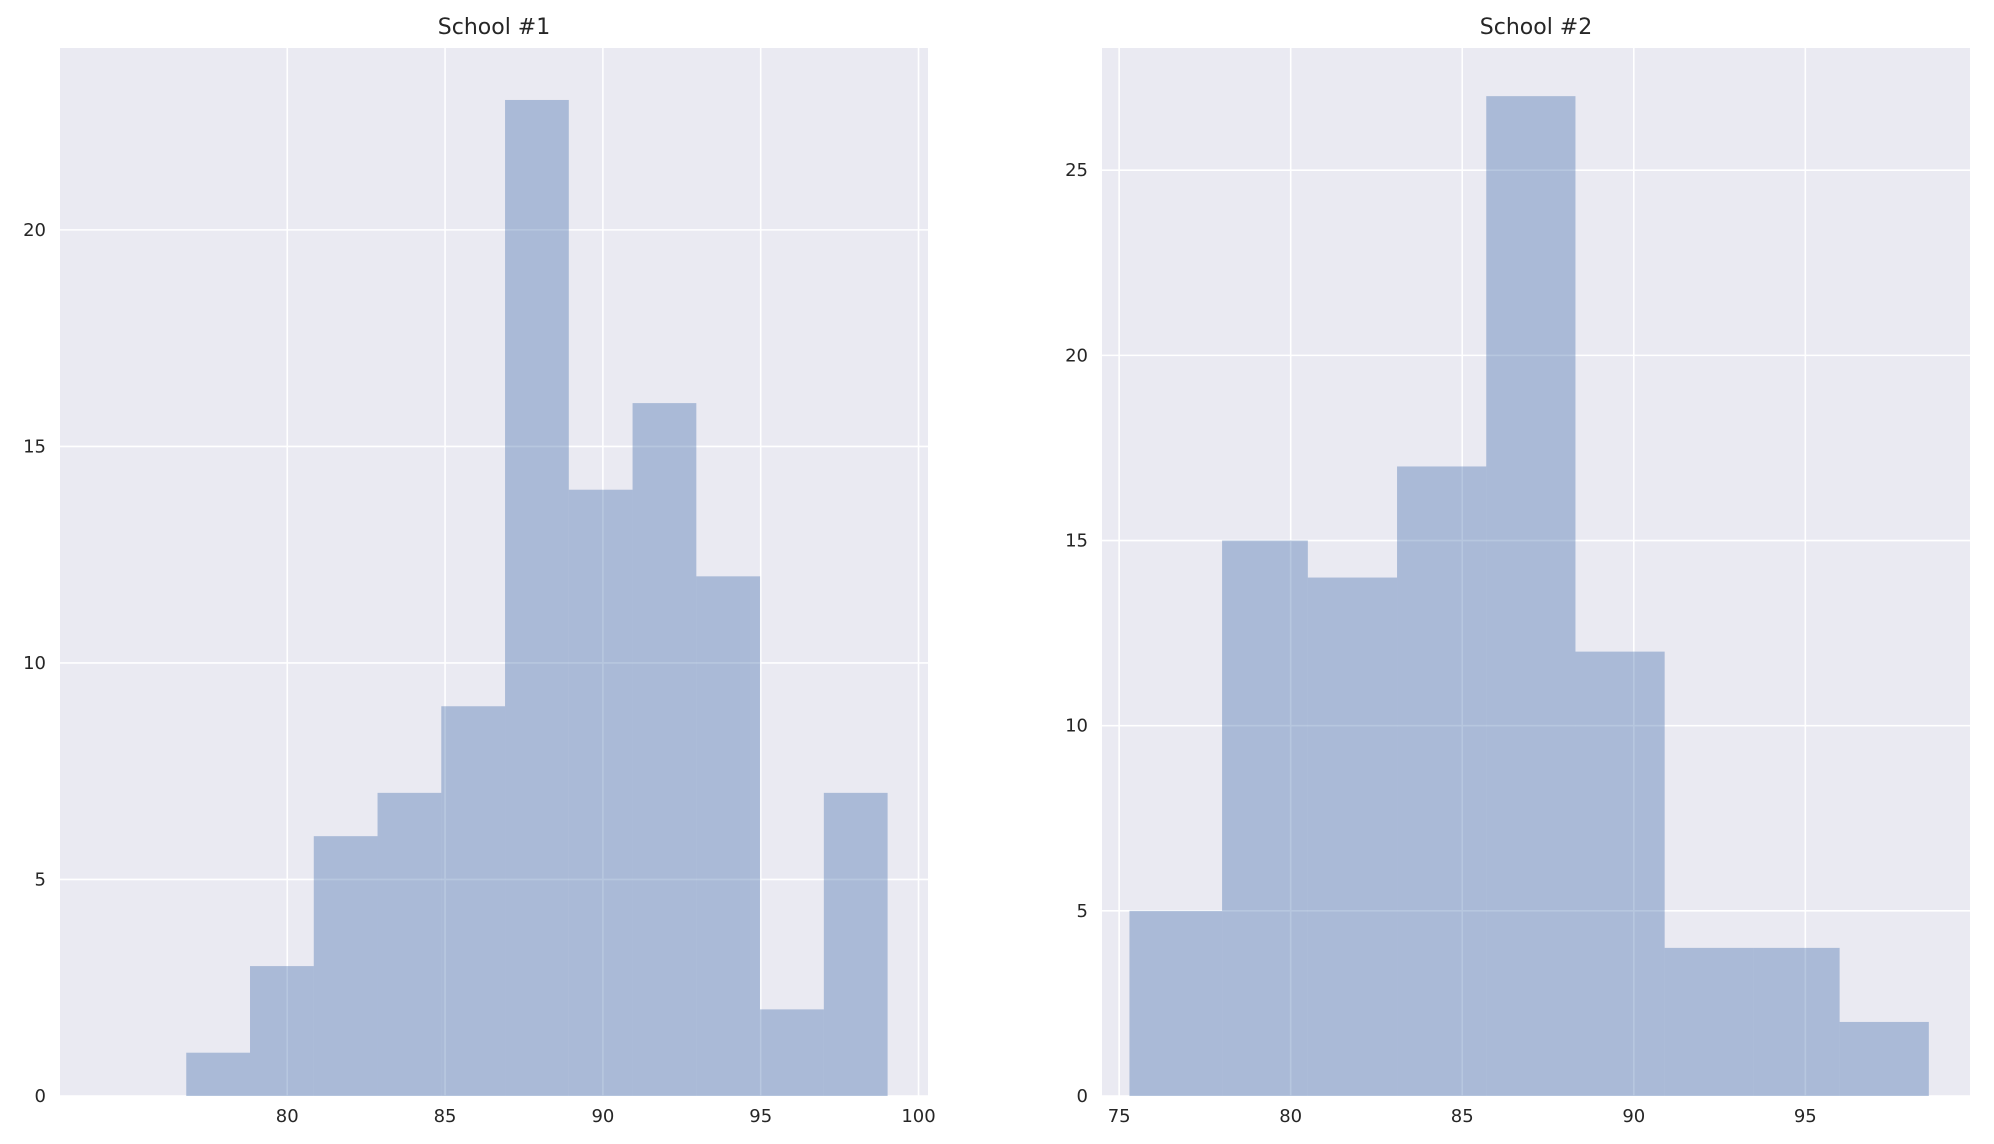 The image size is (1994, 1144). Describe the element at coordinates (918, 1116) in the screenshot. I see `x-tick-label: 100` at that location.